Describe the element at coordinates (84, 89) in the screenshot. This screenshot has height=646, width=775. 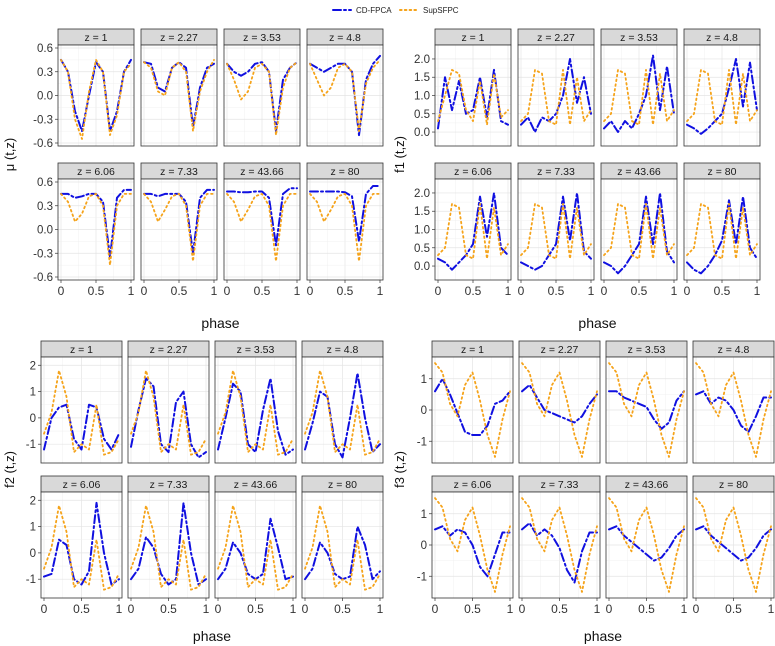
I see `panel-0: z = 1 -0.6 -0.3 0.0 0.3 0.6` at that location.